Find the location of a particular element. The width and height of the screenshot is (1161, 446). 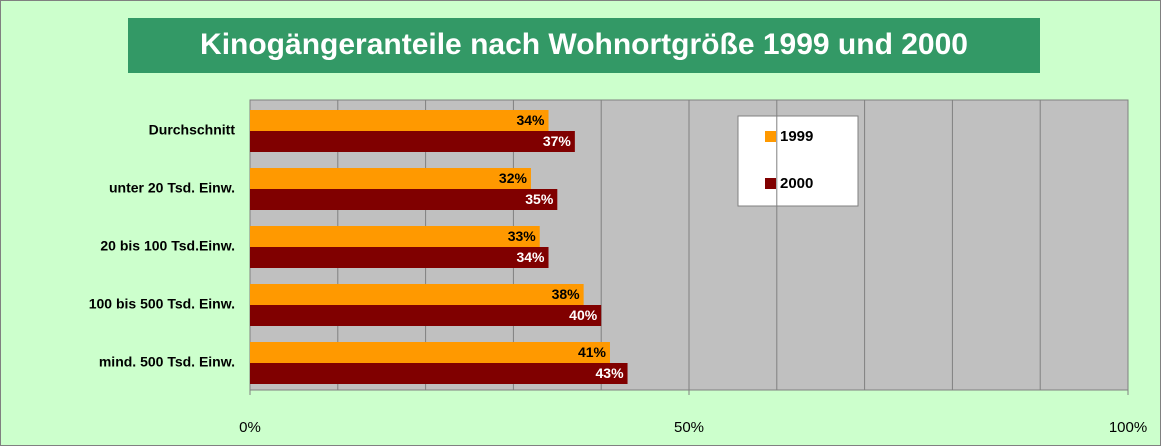

data-label: 37% is located at coordinates (557, 141).